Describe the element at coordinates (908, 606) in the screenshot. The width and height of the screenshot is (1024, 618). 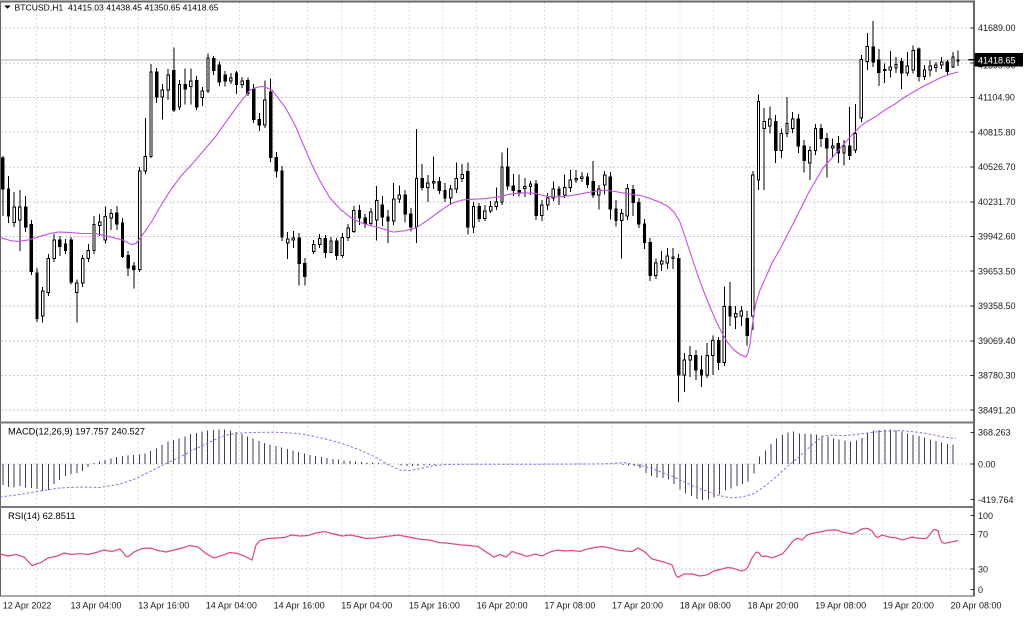
I see `svg-text: 19 Apr 20:00` at that location.